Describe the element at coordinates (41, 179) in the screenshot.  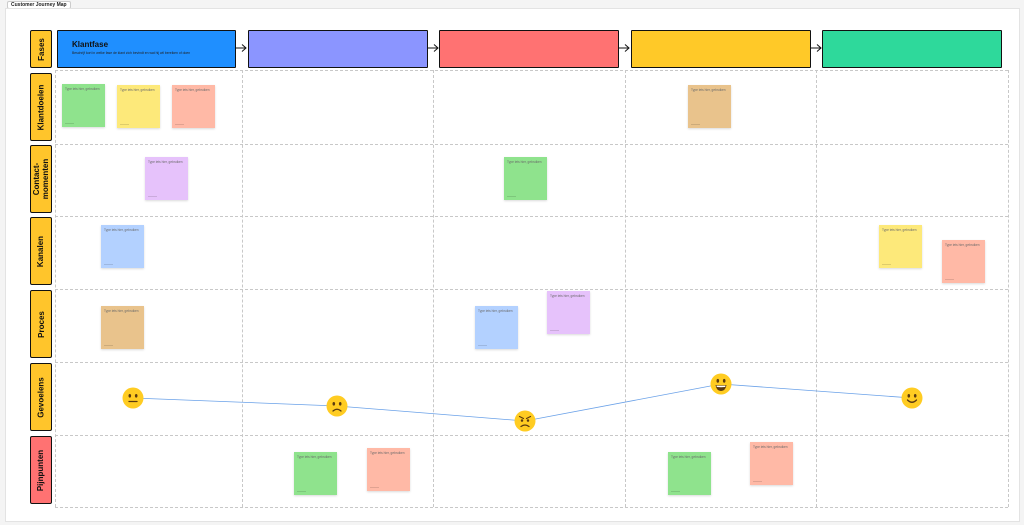
I see `row-label-contactmomenten: Contact- momenten` at that location.